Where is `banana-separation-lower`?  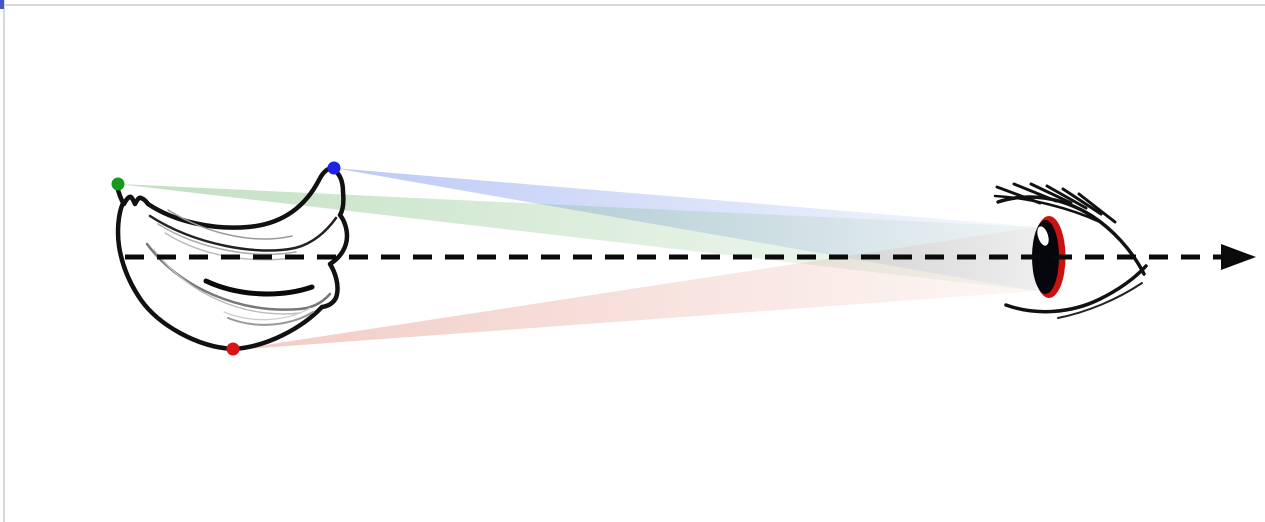
banana-separation-lower is located at coordinates (238, 276).